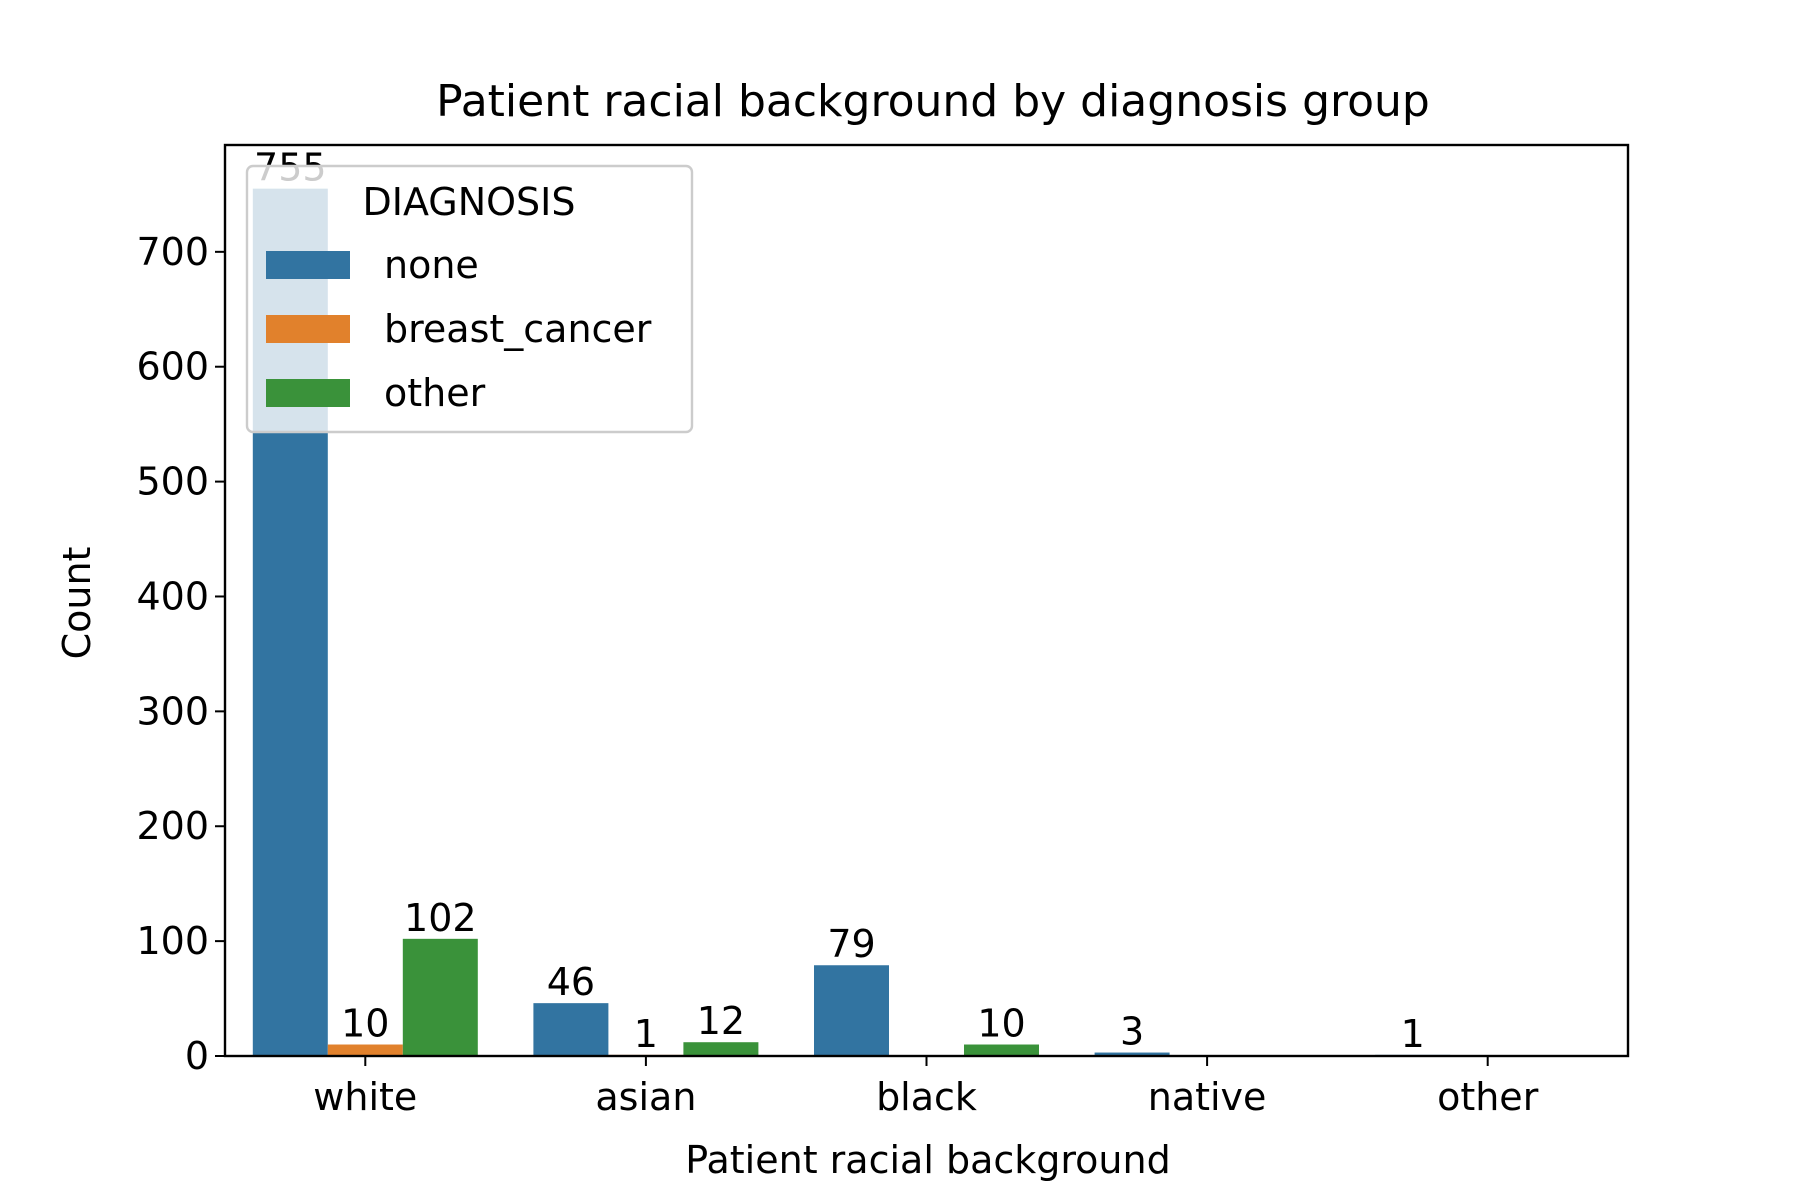  What do you see at coordinates (197, 1056) in the screenshot?
I see `y-tick-label: 0` at bounding box center [197, 1056].